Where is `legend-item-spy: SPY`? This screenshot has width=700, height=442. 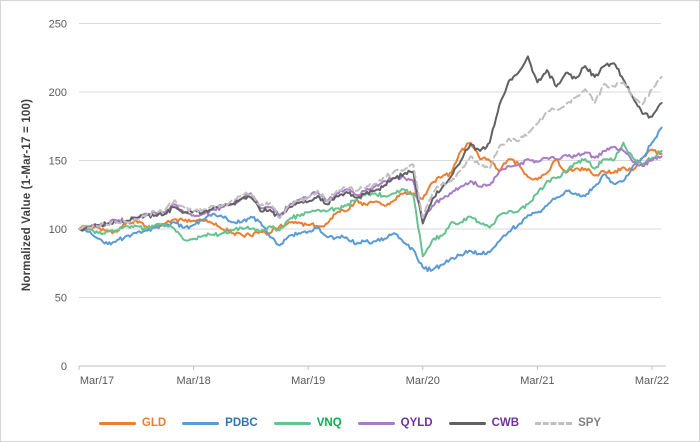
legend-item-spy: SPY is located at coordinates (568, 423).